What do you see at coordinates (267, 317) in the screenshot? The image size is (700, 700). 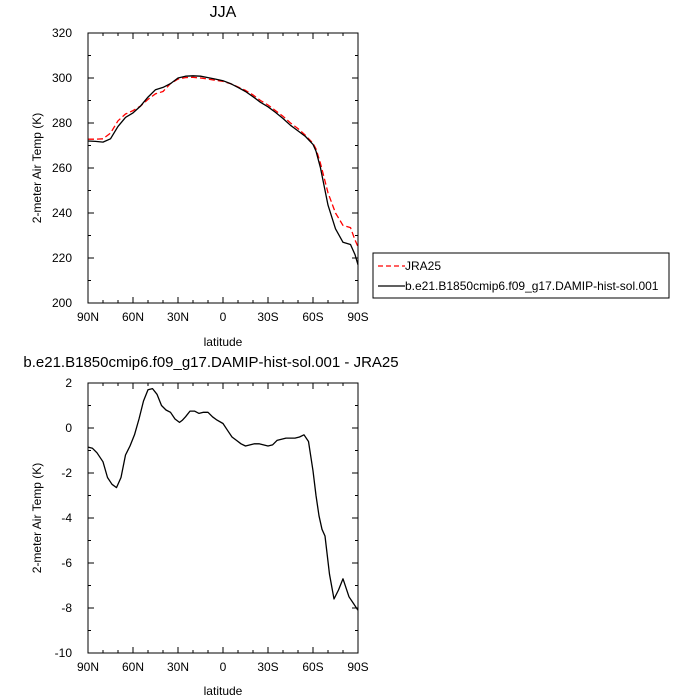 I see `top-x-tick-label: 30S` at bounding box center [267, 317].